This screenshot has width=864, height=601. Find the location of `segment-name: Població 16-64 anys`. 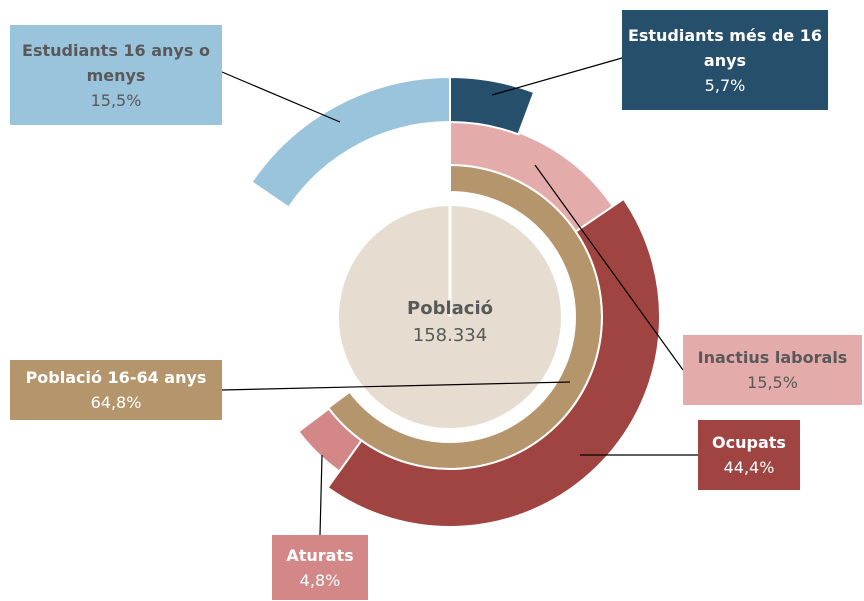

segment-name: Població 16-64 anys is located at coordinates (116, 377).